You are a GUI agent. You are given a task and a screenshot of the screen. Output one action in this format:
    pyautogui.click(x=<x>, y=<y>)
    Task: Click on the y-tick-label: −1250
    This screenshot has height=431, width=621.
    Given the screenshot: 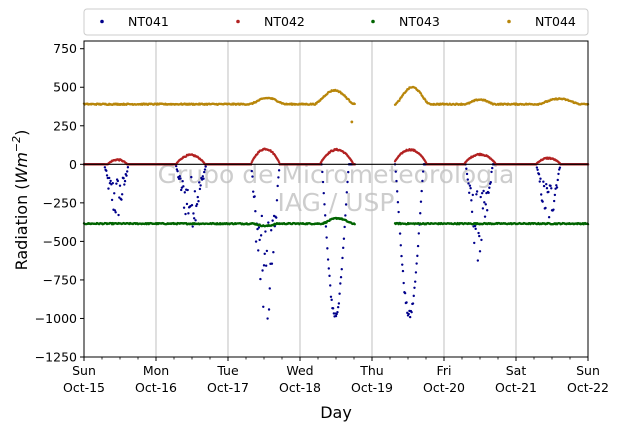 What is the action you would take?
    pyautogui.click(x=56, y=357)
    